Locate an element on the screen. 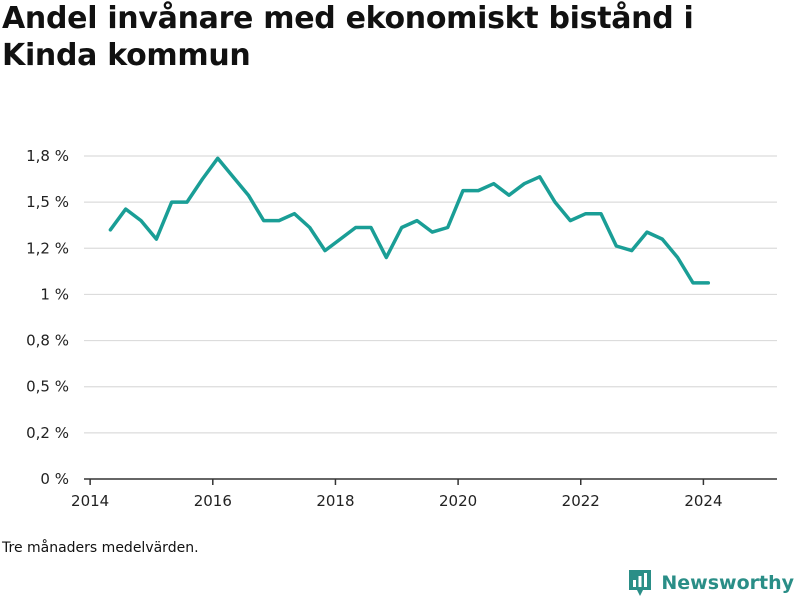 The image size is (800, 600). x-tick-label: 2018 is located at coordinates (335, 501).